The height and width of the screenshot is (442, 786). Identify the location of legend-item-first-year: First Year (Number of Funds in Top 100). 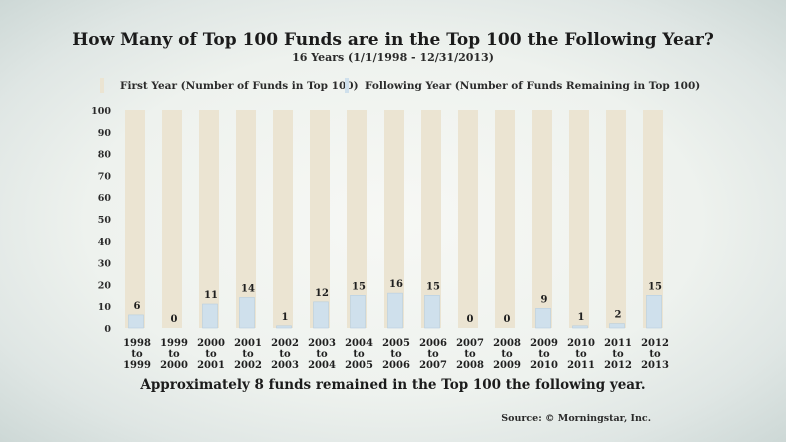
(229, 85).